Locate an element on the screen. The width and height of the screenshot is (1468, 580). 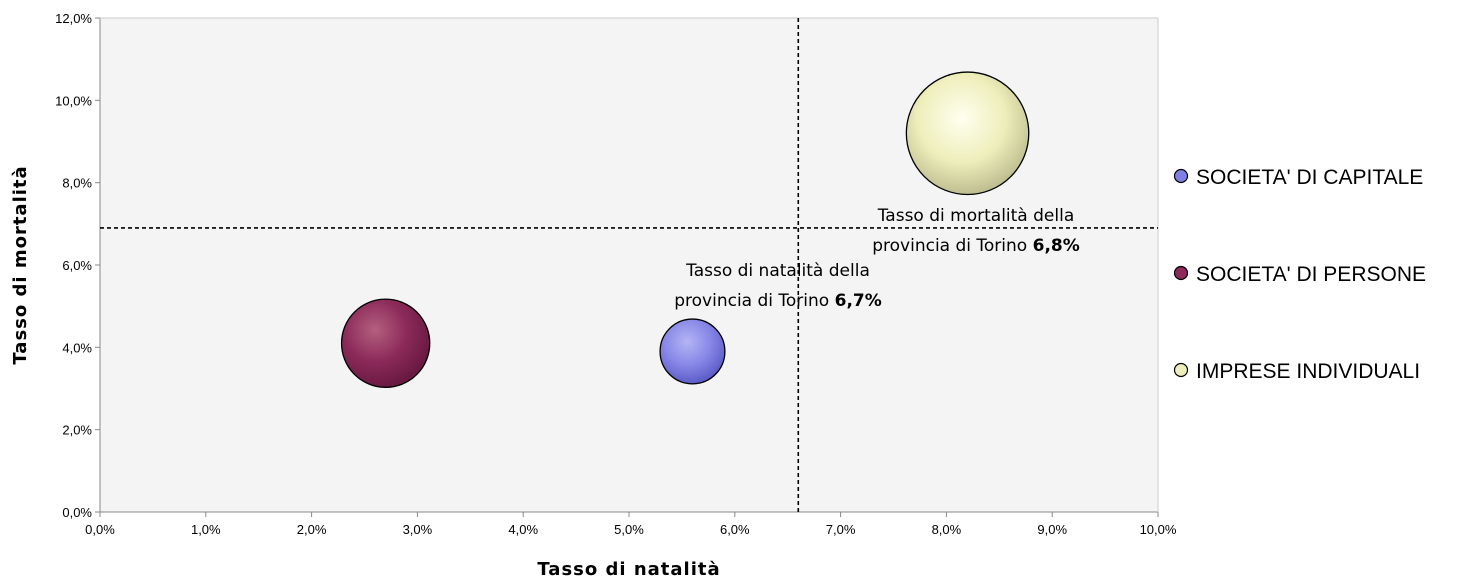
x-tick-label: 5,0% is located at coordinates (629, 529).